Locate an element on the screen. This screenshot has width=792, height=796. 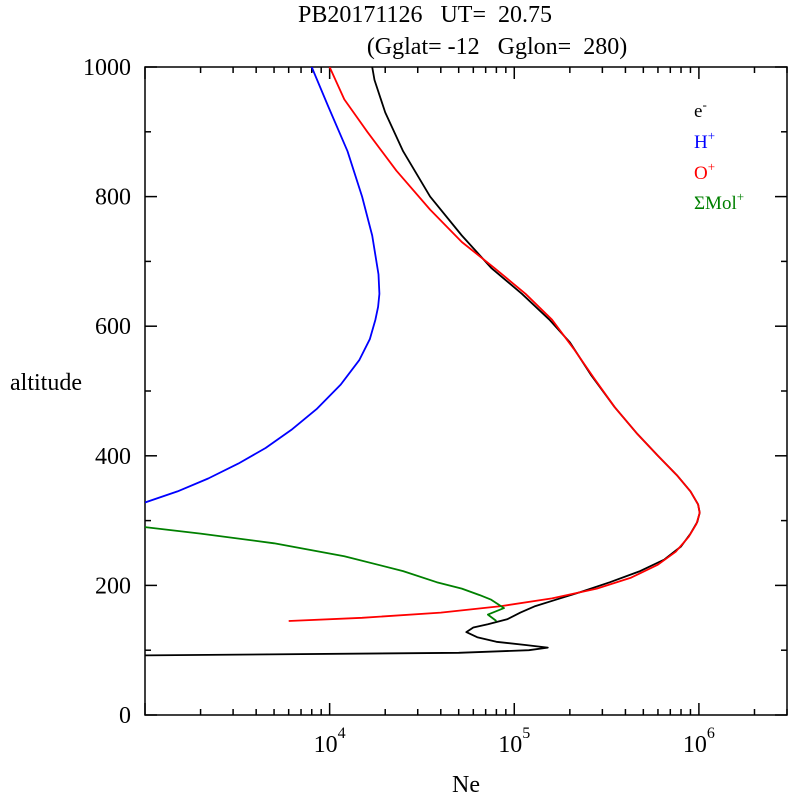
chart-subtitle: (Gglat= -12 Gglon= 280) is located at coordinates (497, 47).